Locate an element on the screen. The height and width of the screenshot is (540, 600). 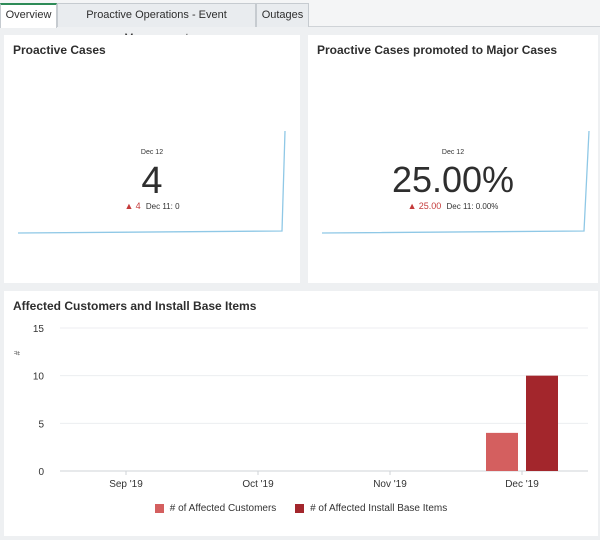
score-value: 25.00% is located at coordinates (453, 179).